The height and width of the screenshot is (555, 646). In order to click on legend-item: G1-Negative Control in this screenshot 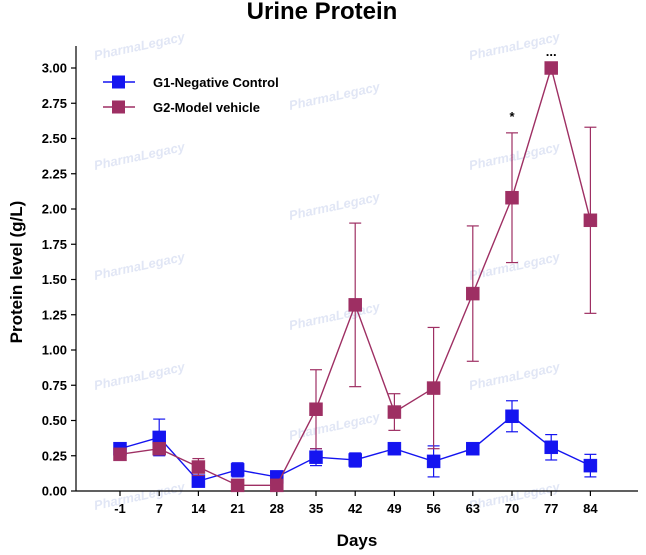, I will do `click(191, 82)`.